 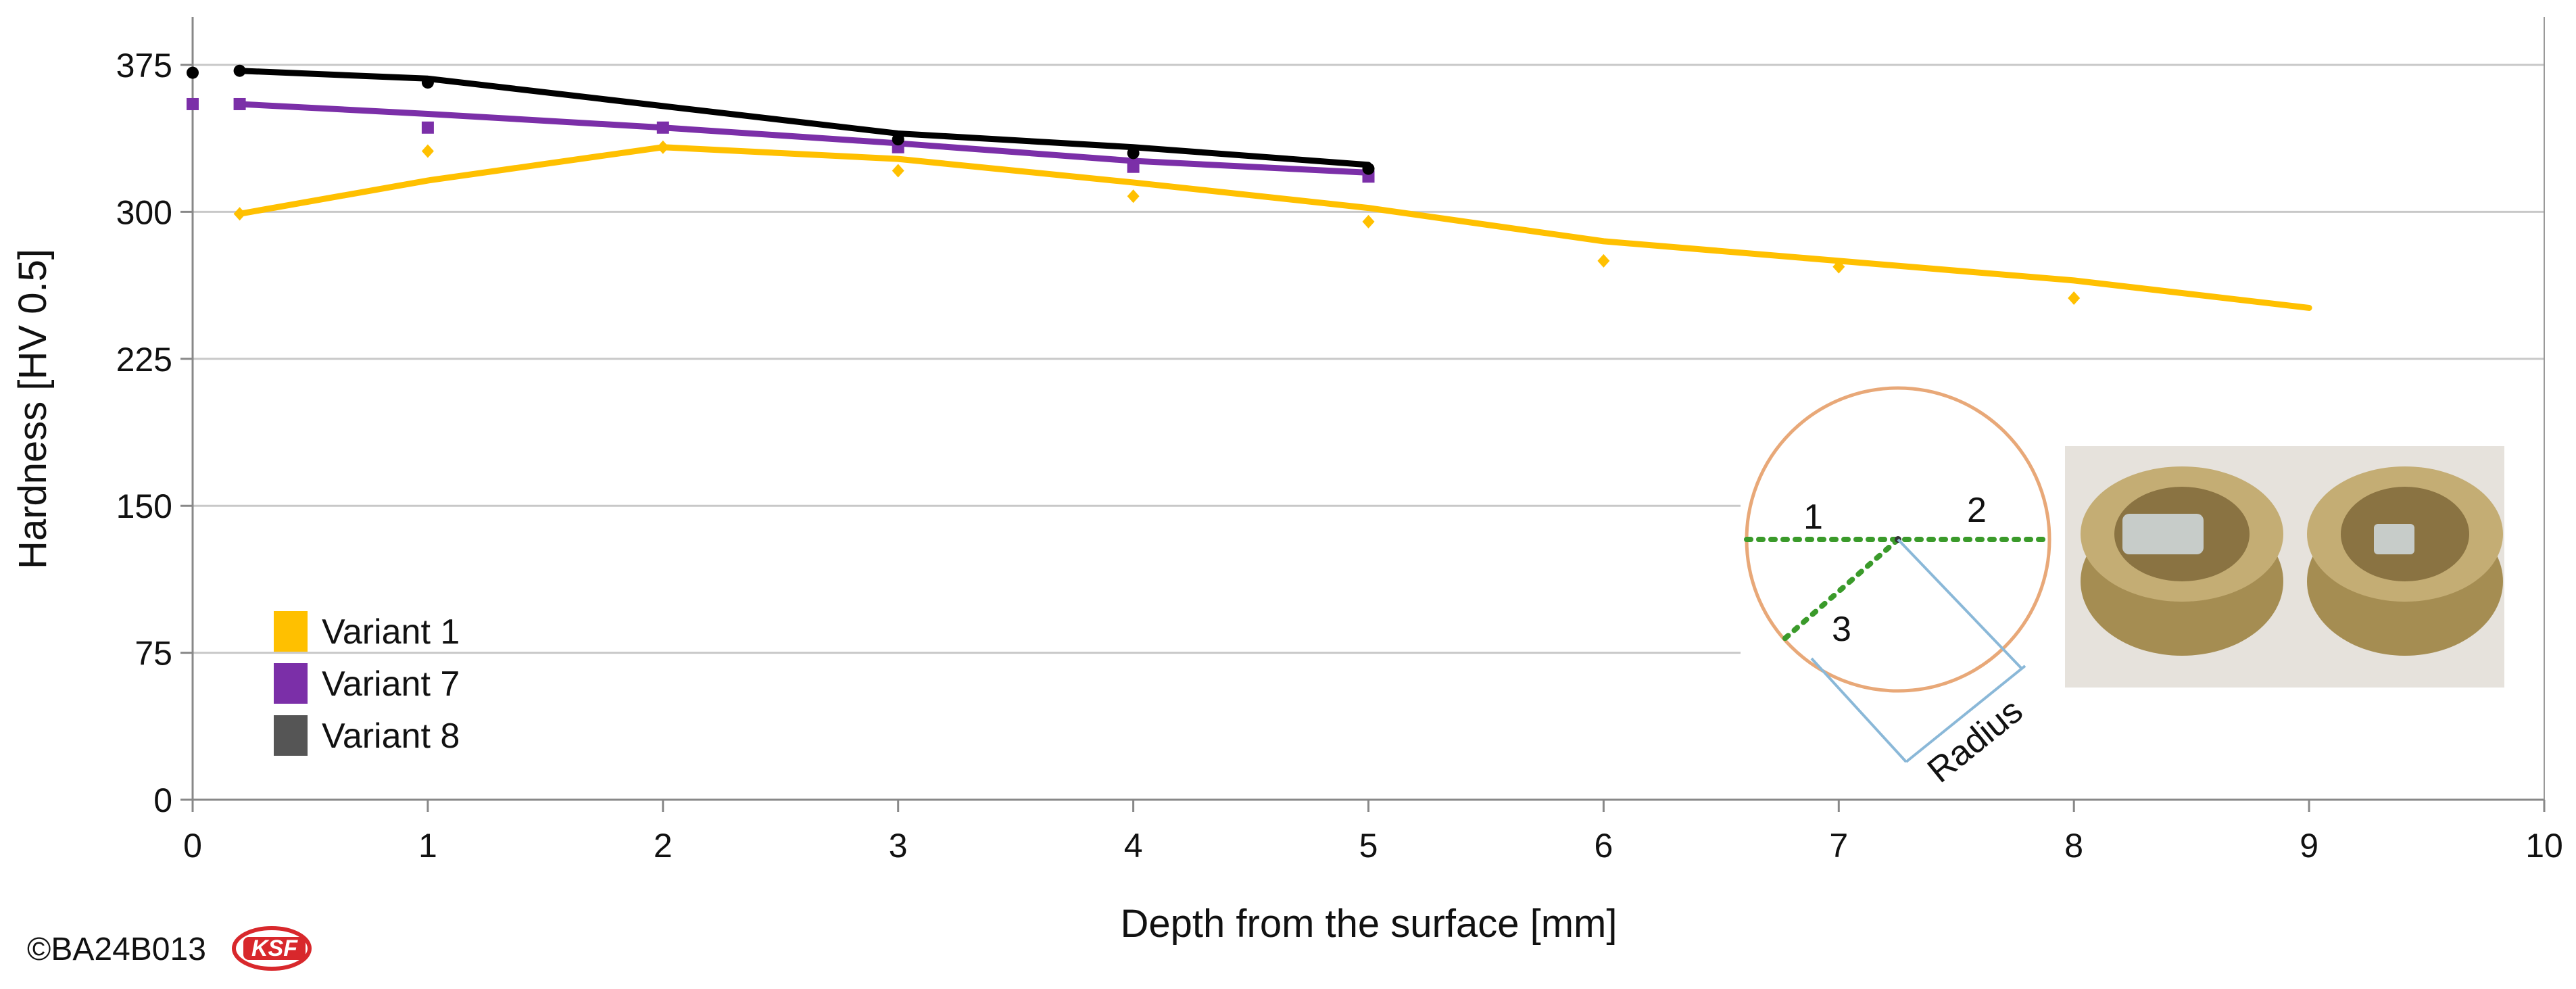 I want to click on specimen-left-sample, so click(x=2163, y=534).